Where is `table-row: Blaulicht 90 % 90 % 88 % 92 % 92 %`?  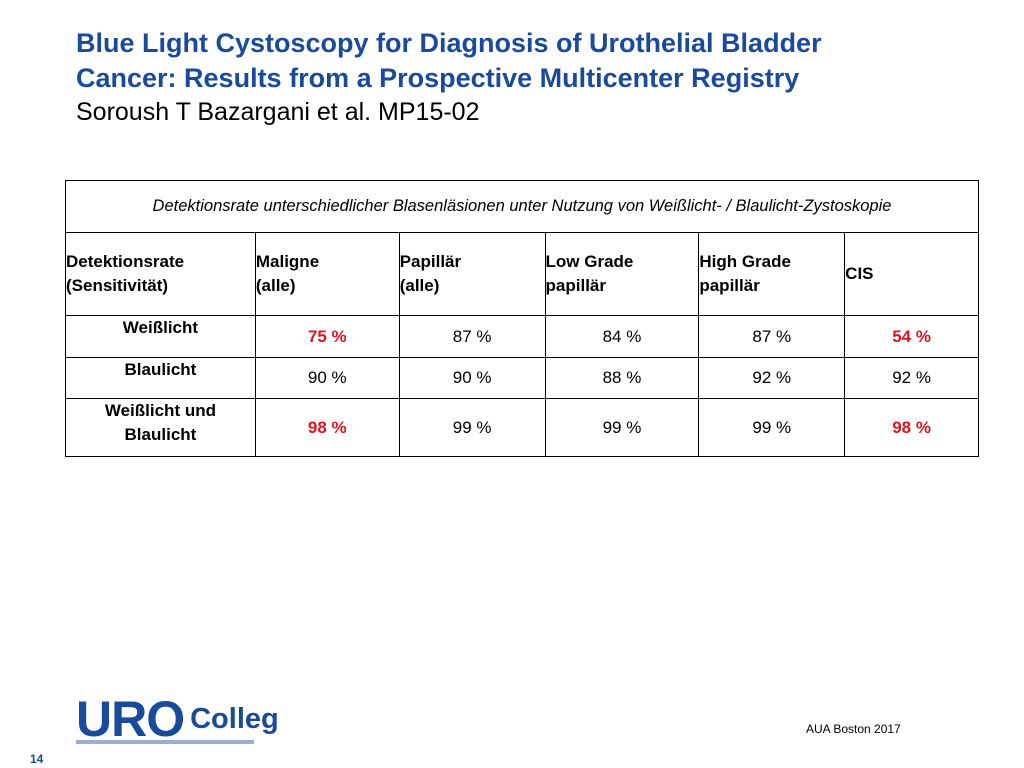 table-row: Blaulicht 90 % 90 % 88 % 92 % 92 % is located at coordinates (522, 378).